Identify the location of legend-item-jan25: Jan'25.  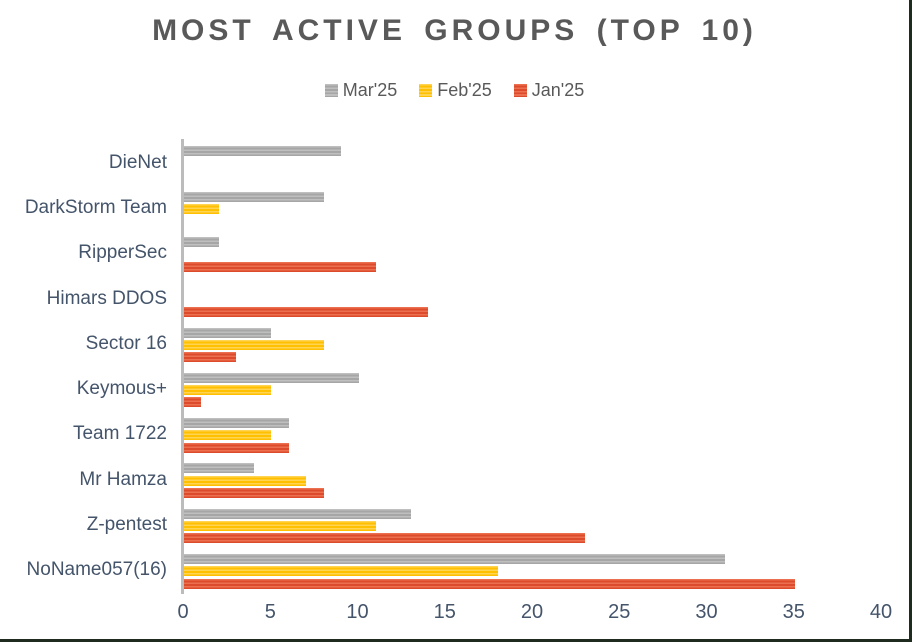
(549, 90).